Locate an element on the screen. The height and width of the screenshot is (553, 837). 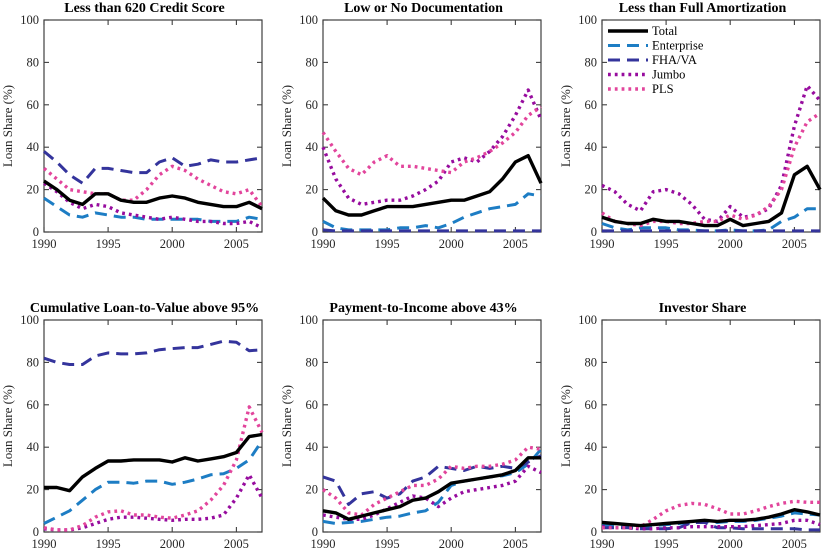
chart-title: Low or No Documentation is located at coordinates (423, 8).